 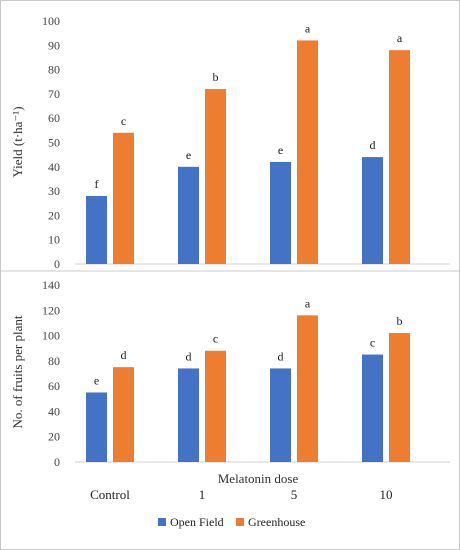 What do you see at coordinates (54, 167) in the screenshot?
I see `yield-y-tick-label: 40` at bounding box center [54, 167].